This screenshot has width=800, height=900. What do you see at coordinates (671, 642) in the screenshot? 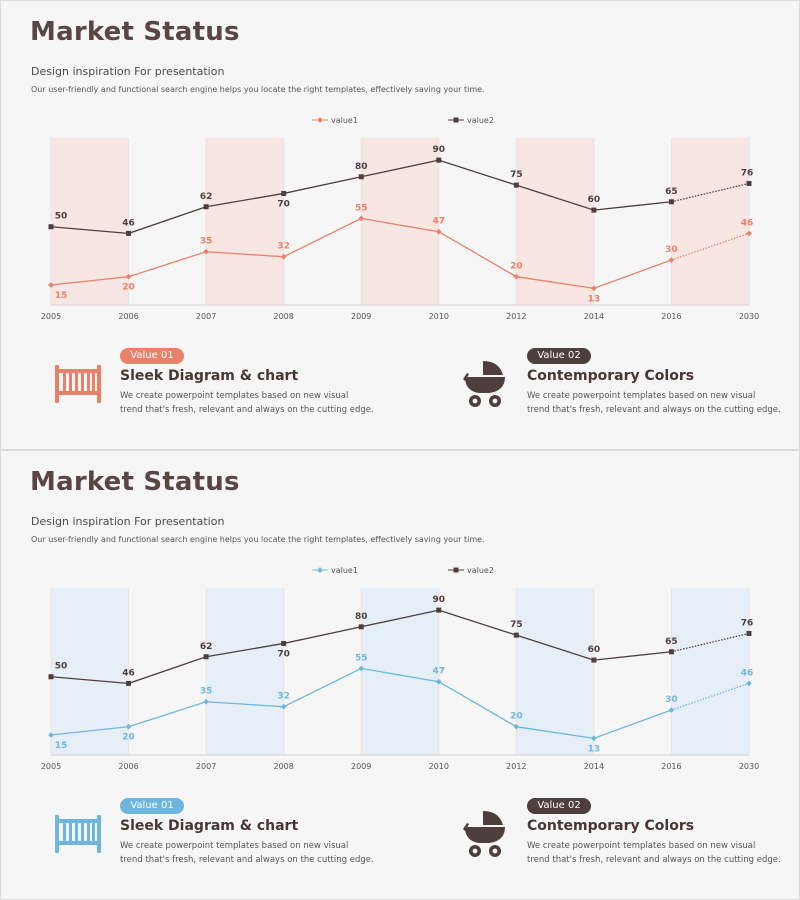
I see `data-label: 65` at bounding box center [671, 642].